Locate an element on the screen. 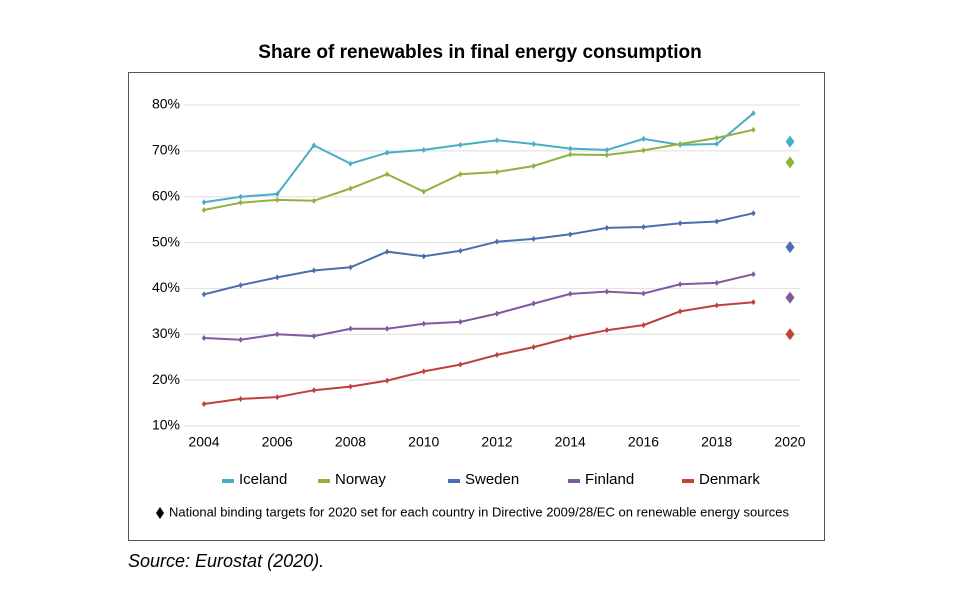 The width and height of the screenshot is (967, 609). y-tick-label: 20% is located at coordinates (166, 379).